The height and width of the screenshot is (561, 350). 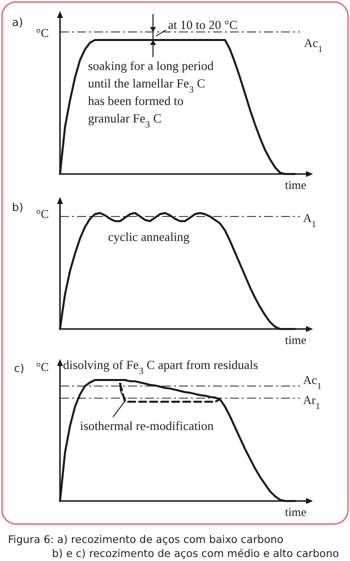 I want to click on text: disolving of Fe$_{3}$ C apart from residuals, so click(x=160, y=367).